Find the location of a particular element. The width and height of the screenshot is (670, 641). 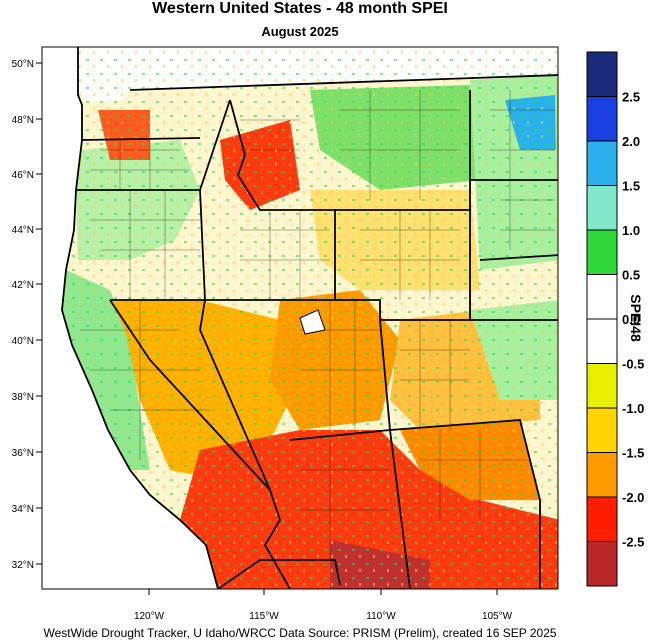

svg-text: 48°N is located at coordinates (23, 120).